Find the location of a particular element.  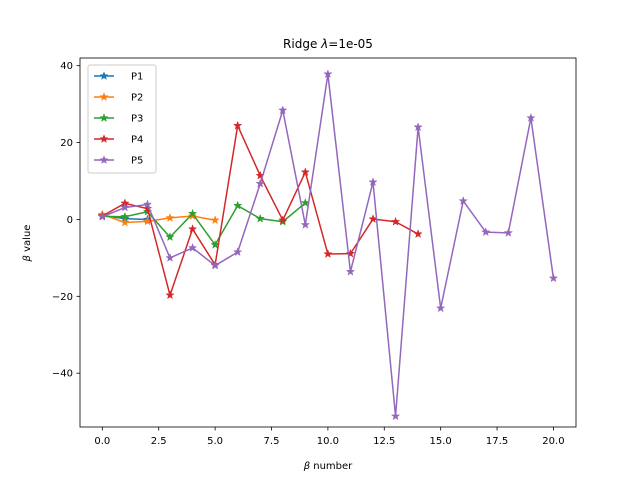

y-axis-label-symbol: β is located at coordinates (27, 258).